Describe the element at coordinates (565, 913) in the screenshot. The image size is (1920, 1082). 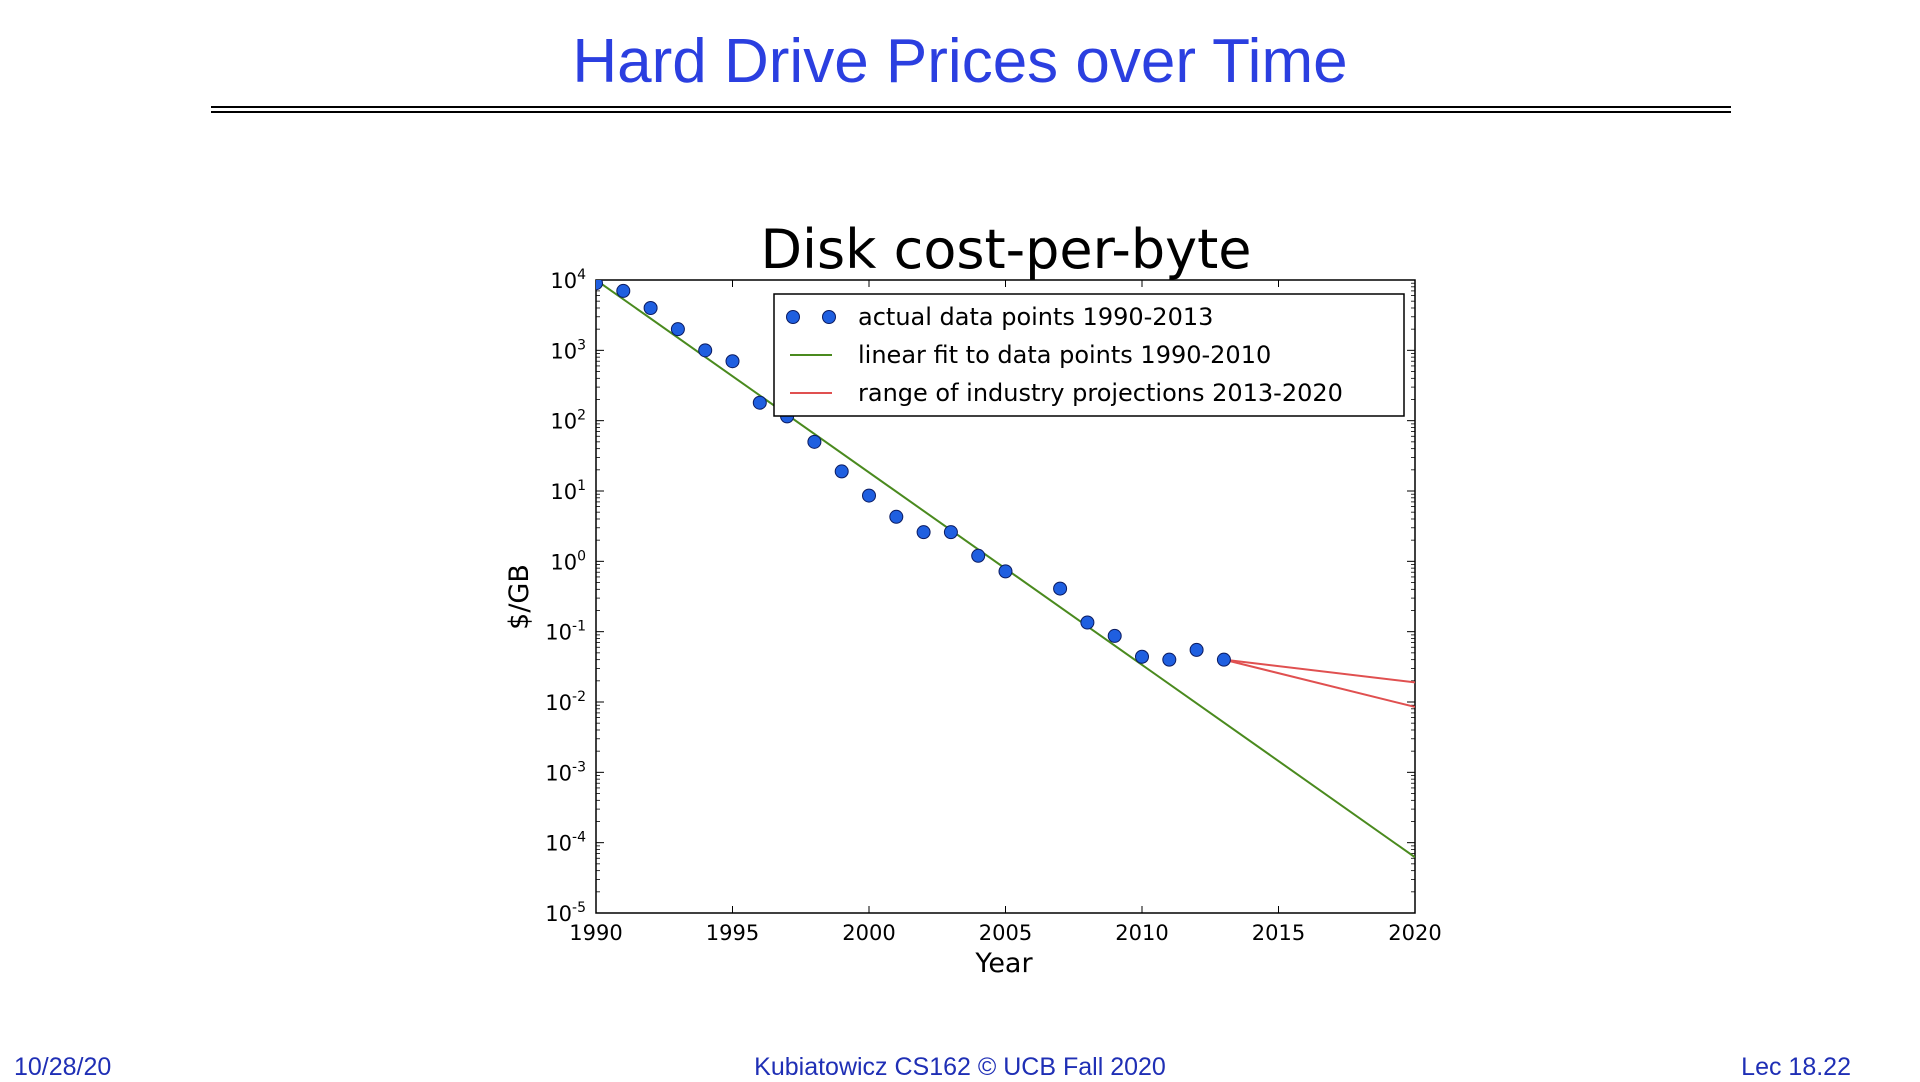
I see `y-tick-label: 10⁻⁵` at that location.